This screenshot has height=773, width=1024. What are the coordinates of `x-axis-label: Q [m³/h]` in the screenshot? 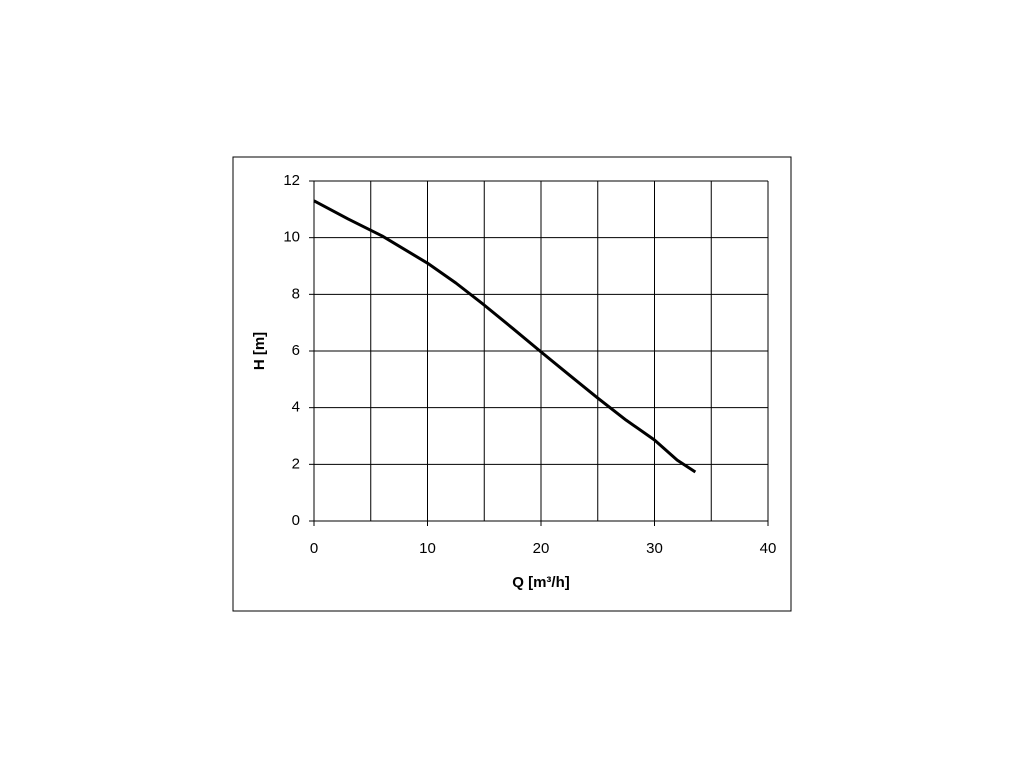 It's located at (541, 582).